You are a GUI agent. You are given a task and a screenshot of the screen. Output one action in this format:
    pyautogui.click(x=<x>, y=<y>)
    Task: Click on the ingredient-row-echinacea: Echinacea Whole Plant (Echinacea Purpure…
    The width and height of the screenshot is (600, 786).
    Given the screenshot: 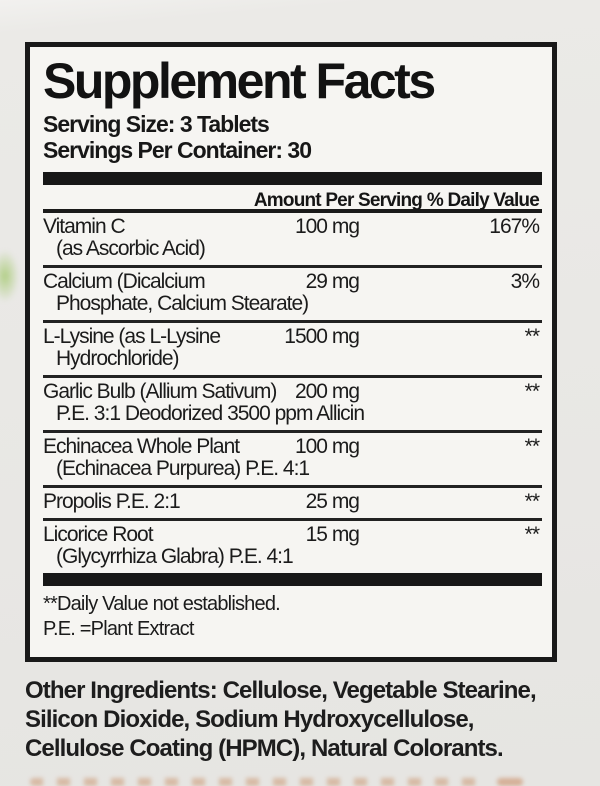 What is the action you would take?
    pyautogui.click(x=292, y=457)
    